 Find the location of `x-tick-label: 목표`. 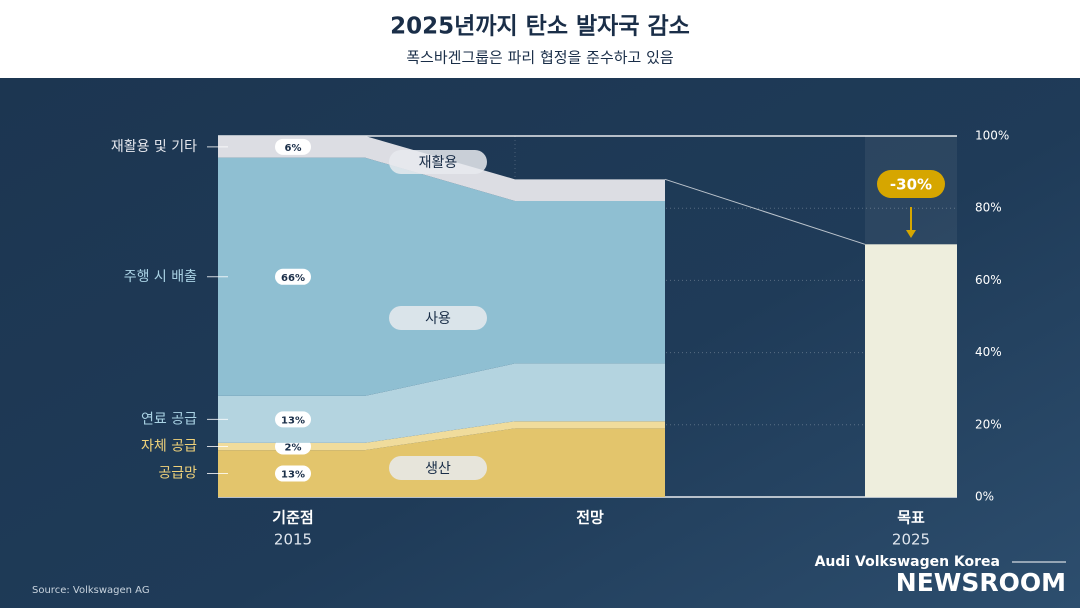

x-tick-label: 목표 is located at coordinates (911, 518).